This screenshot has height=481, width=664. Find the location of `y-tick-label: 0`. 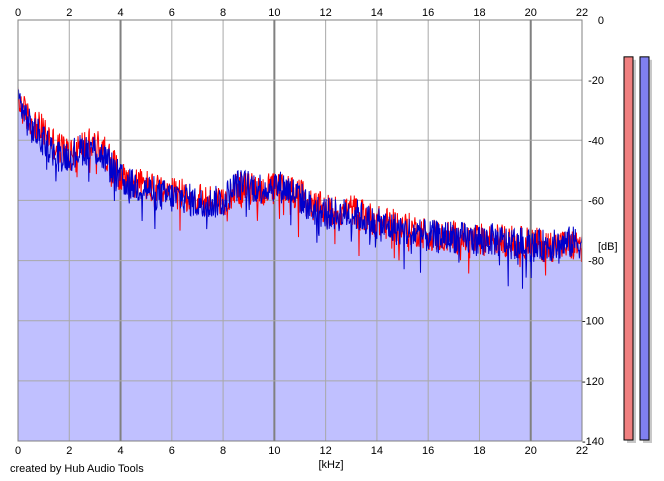

y-tick-label: 0 is located at coordinates (601, 21).